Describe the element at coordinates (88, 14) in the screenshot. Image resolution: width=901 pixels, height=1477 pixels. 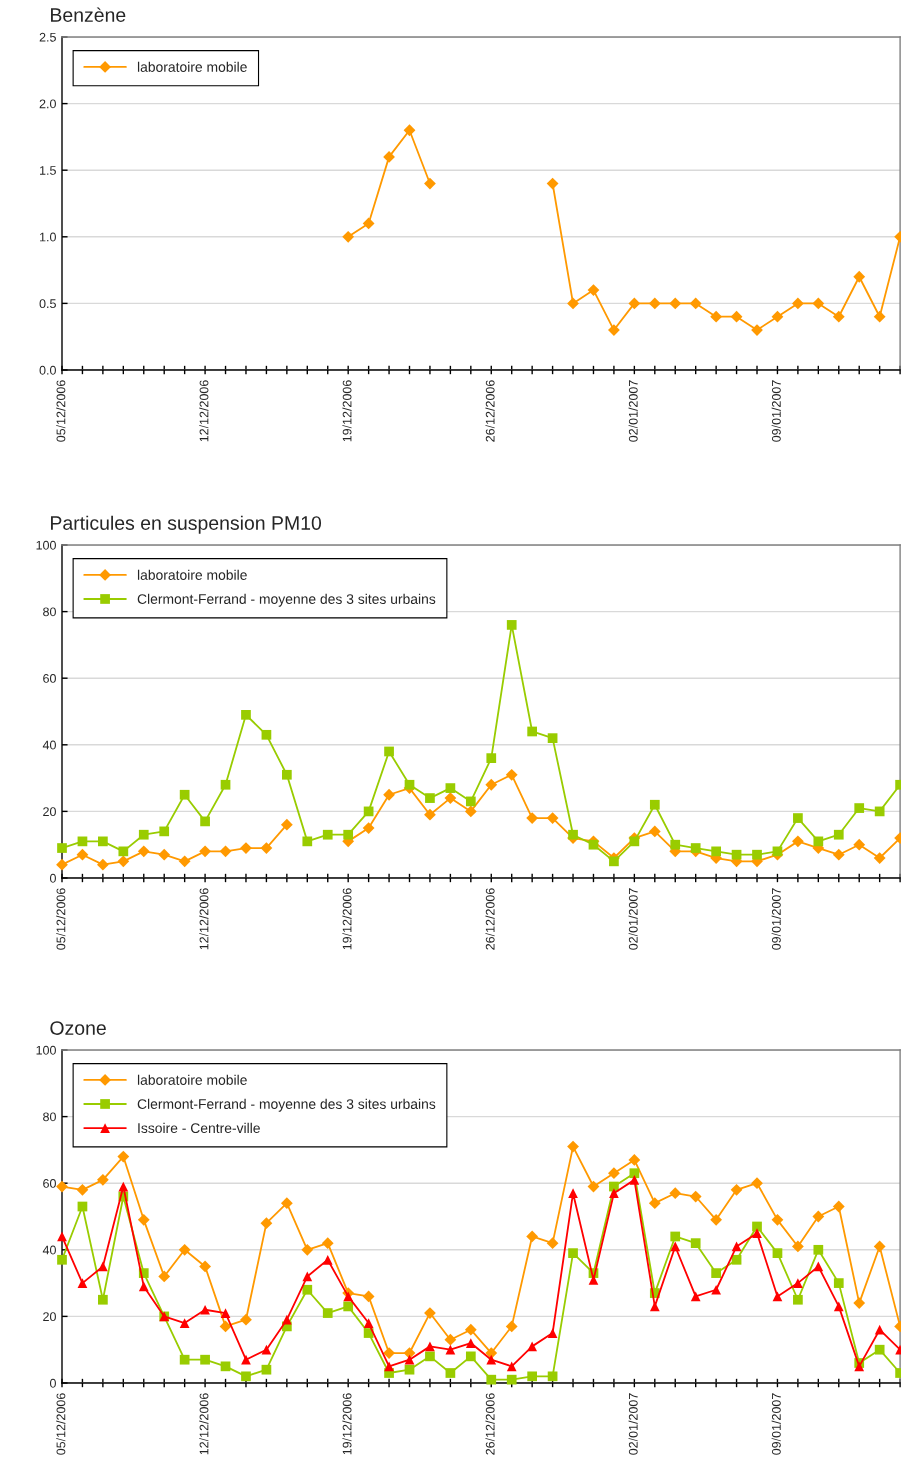
I see `chart-title: Benzène` at that location.